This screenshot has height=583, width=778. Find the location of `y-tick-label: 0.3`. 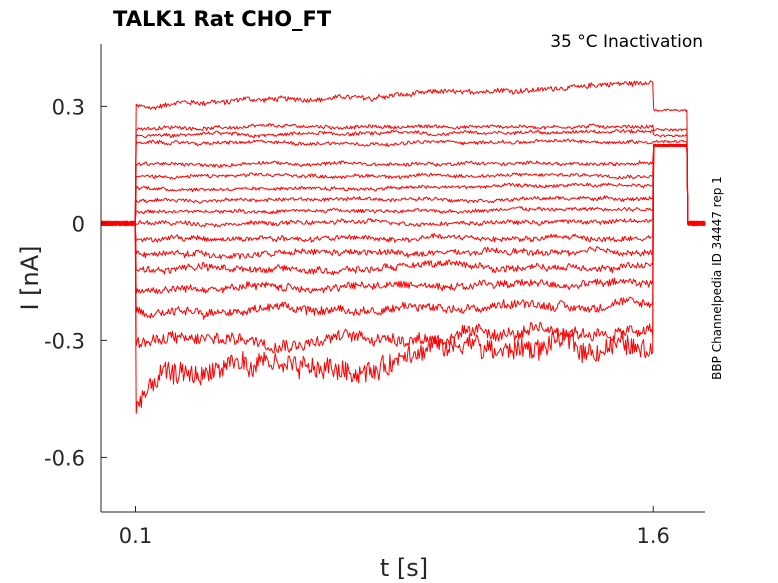

y-tick-label: 0.3 is located at coordinates (68, 107).